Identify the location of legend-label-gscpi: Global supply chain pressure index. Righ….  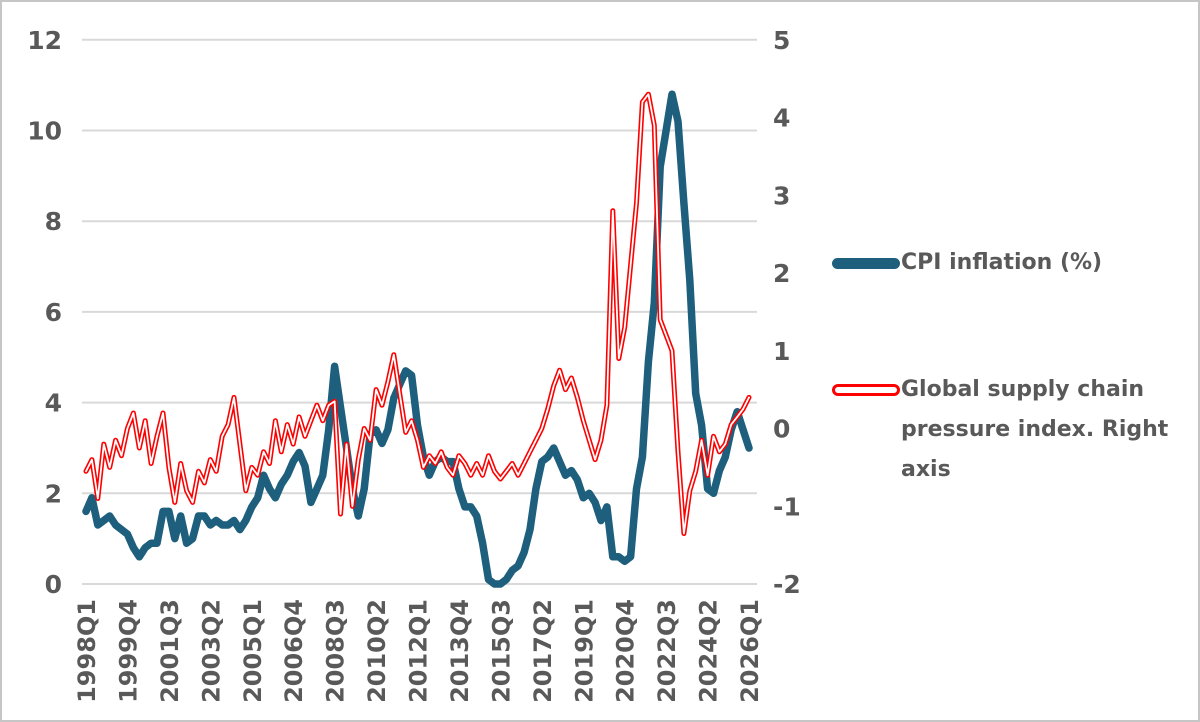
(1035, 429).